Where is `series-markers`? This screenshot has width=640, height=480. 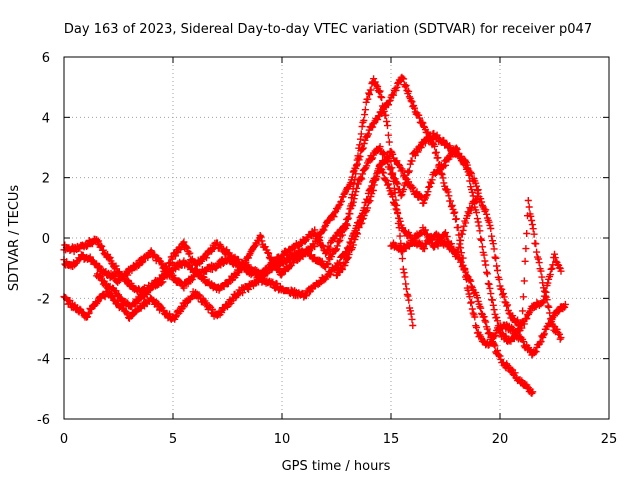
series-markers is located at coordinates (476, 260).